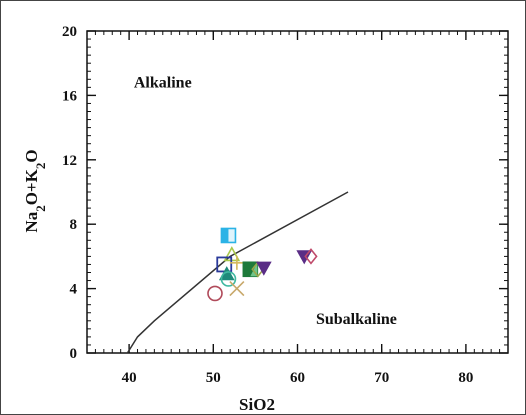  What do you see at coordinates (163, 82) in the screenshot?
I see `region-label-alkaline: Alkaline` at bounding box center [163, 82].